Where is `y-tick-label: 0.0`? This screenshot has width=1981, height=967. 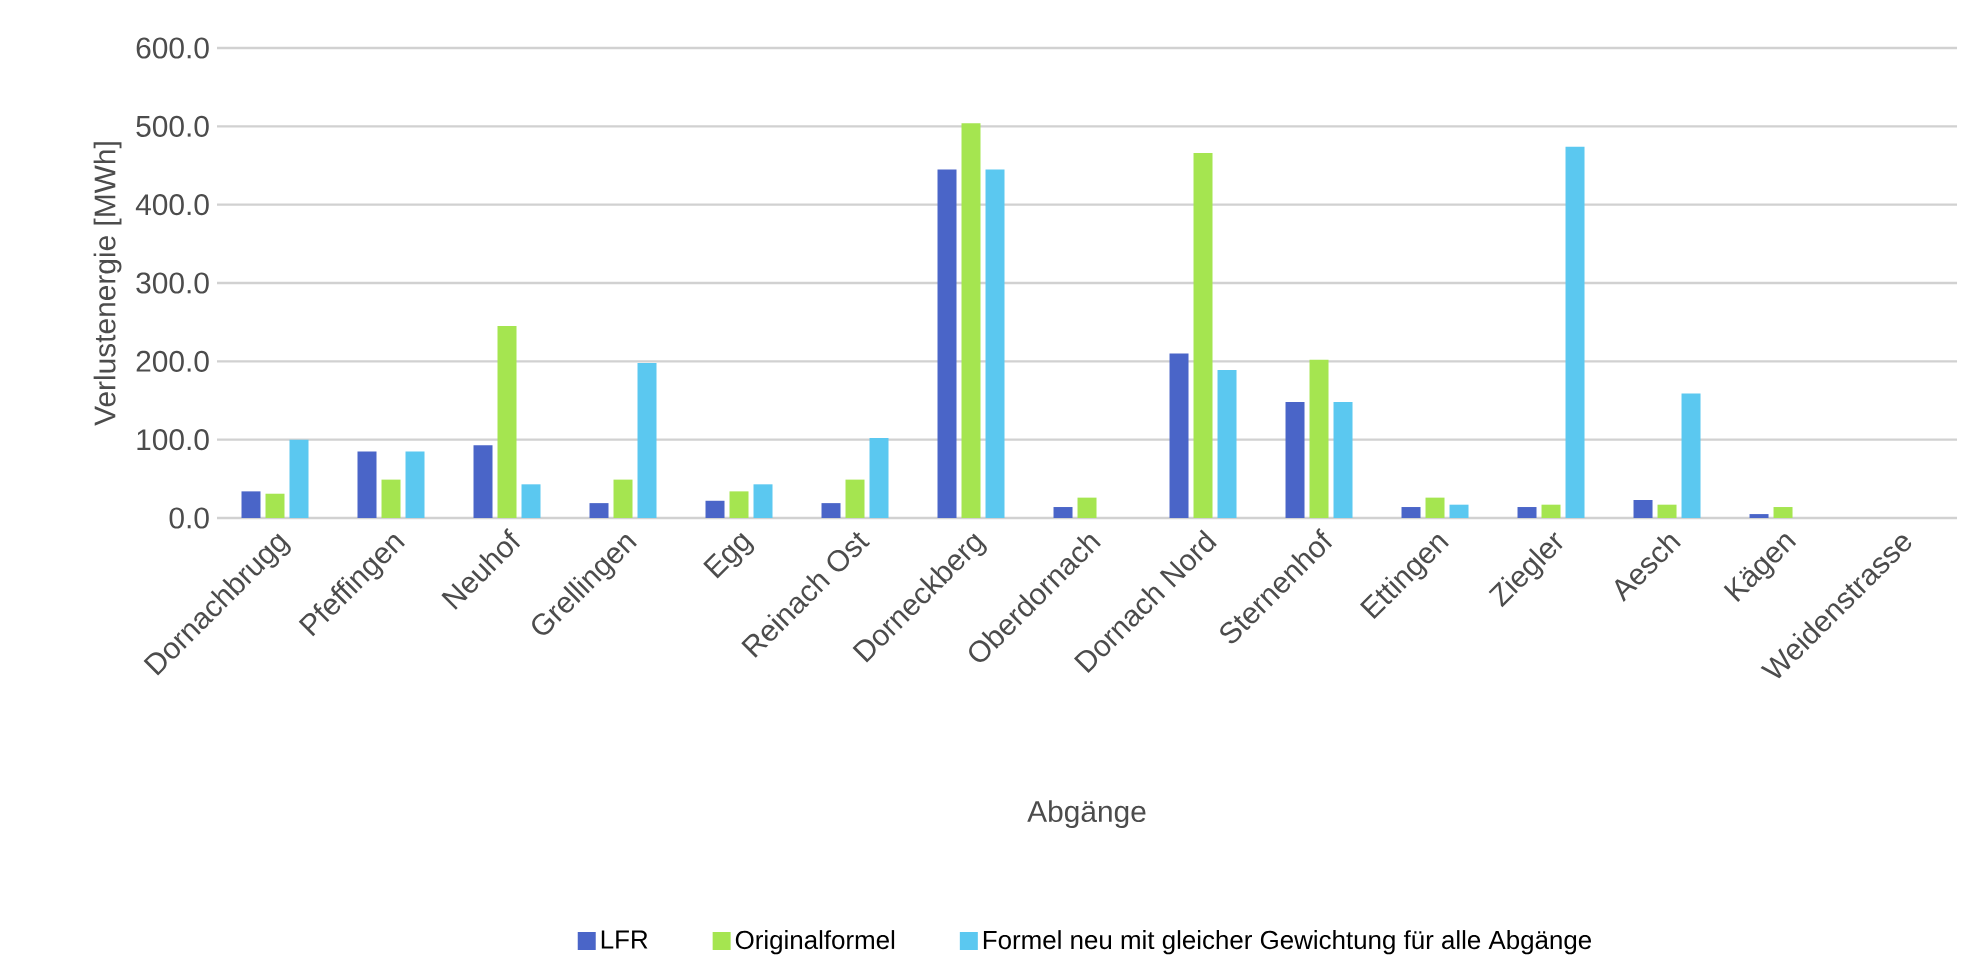
y-tick-label: 0.0 is located at coordinates (189, 518).